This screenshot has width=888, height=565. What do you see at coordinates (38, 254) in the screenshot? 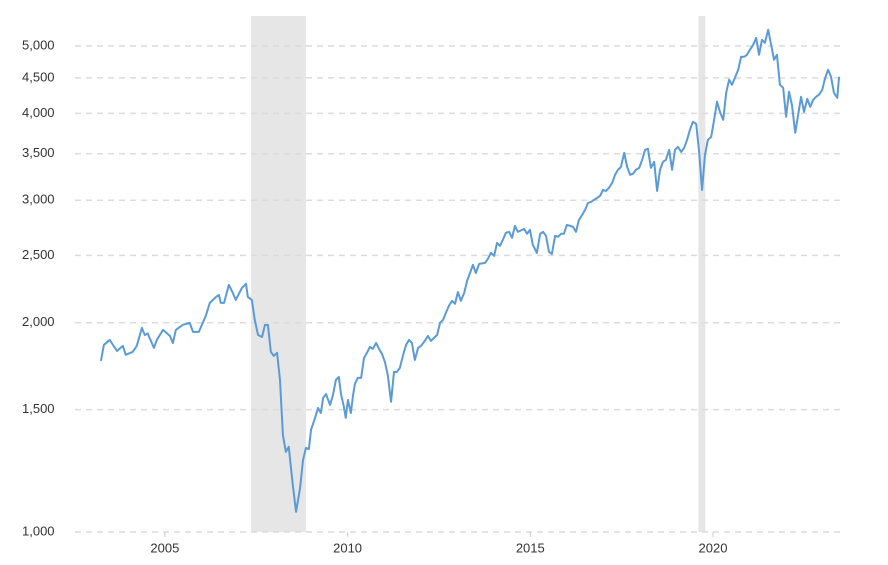
I see `y-tick-label: 2,500` at bounding box center [38, 254].